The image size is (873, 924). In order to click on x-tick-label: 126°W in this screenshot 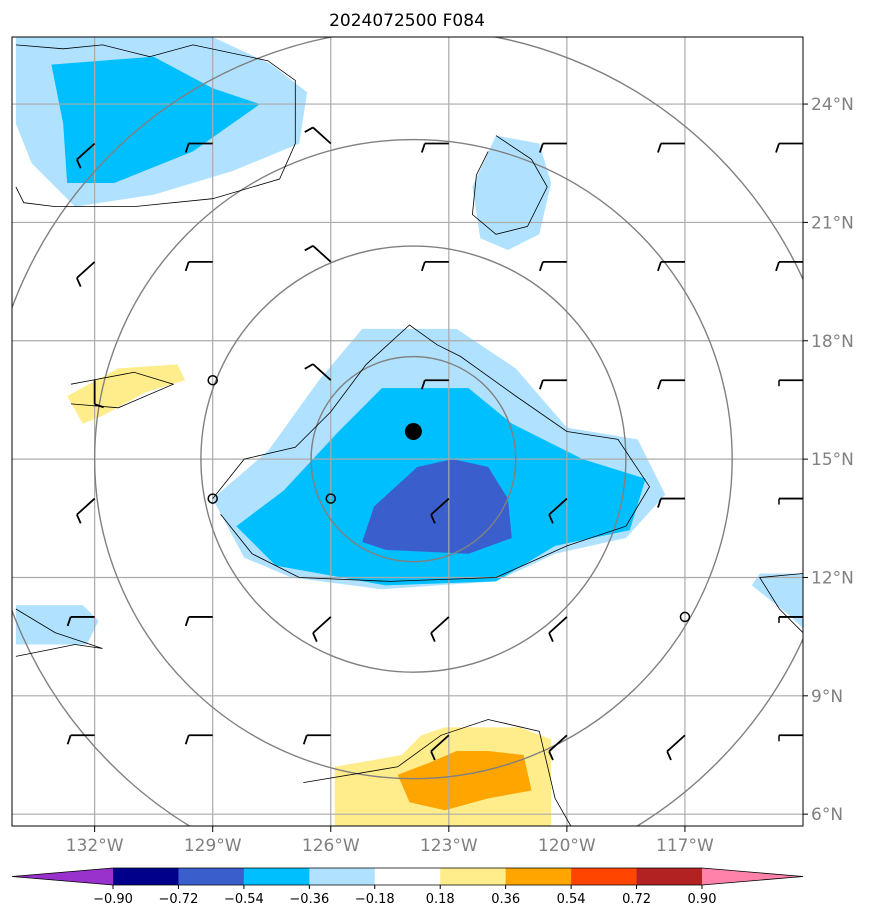, I will do `click(331, 846)`.